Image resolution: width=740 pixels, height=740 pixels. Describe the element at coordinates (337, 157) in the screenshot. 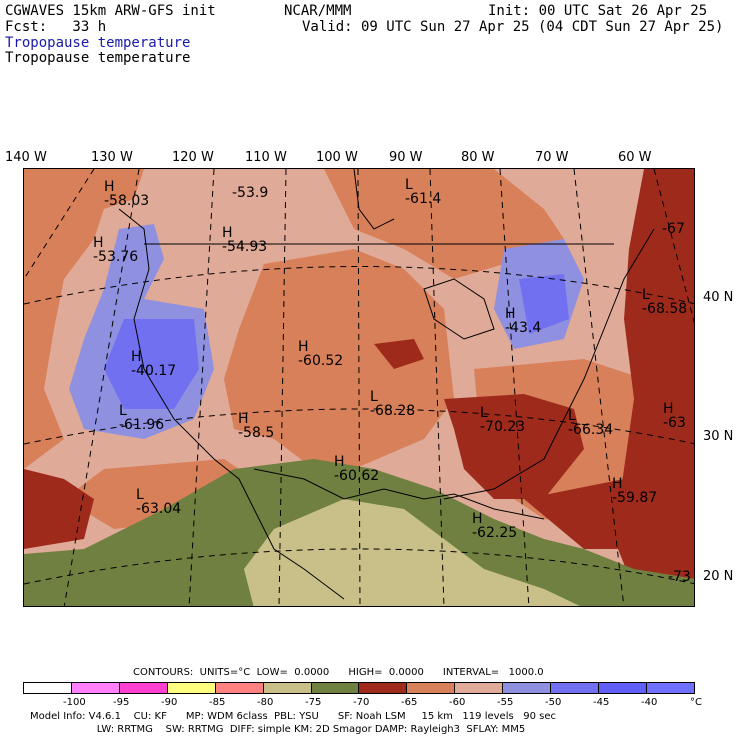

I see `lon-label: 100 W` at that location.